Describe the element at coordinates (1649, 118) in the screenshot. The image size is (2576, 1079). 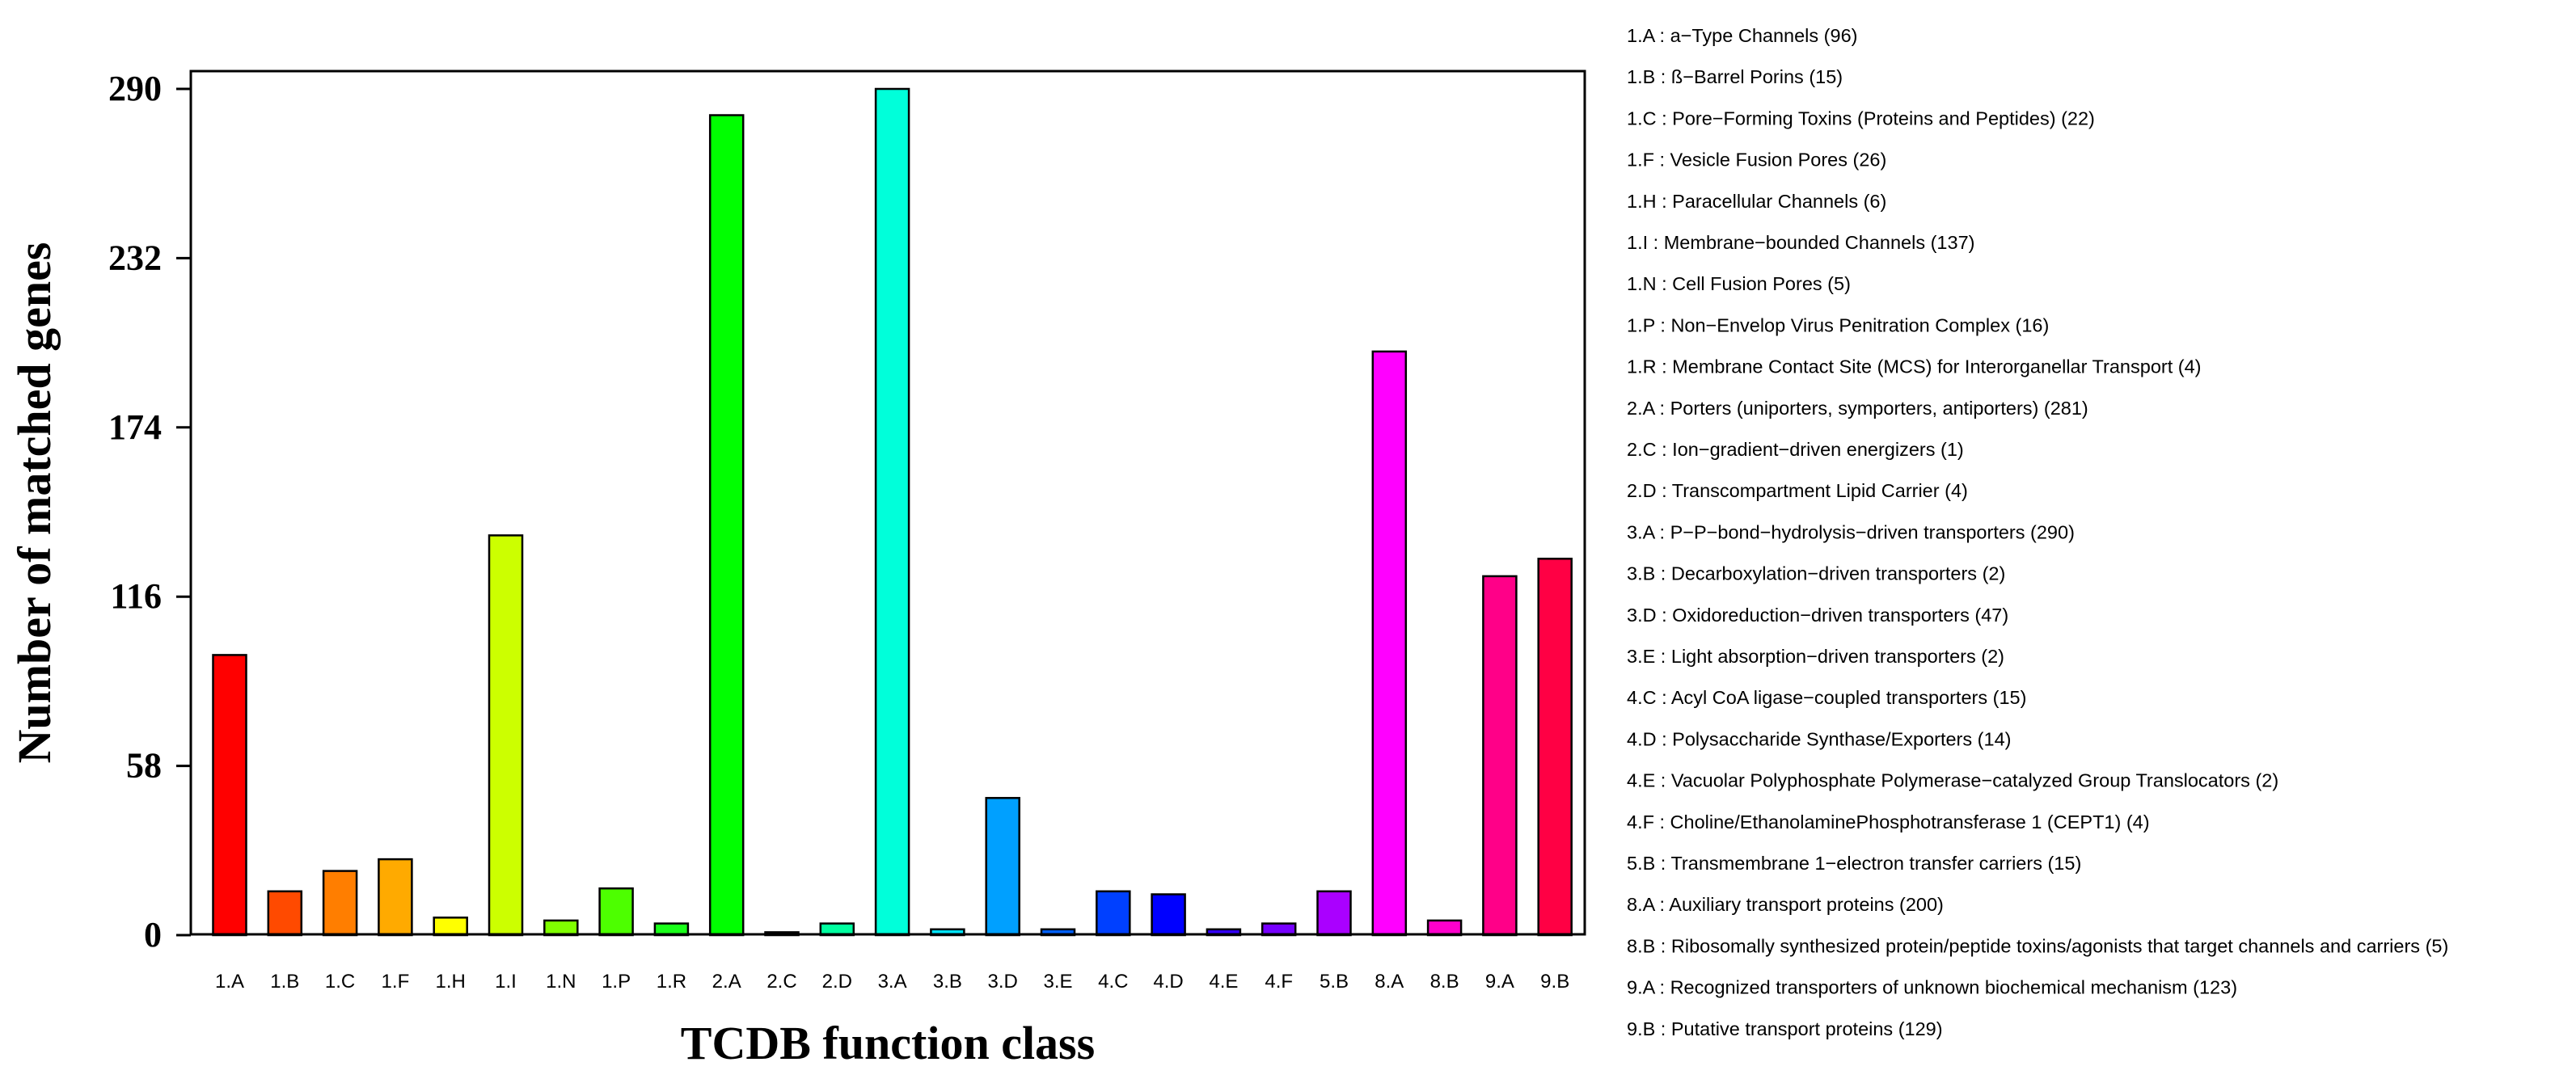
I see `legend-code: 1.C :` at that location.